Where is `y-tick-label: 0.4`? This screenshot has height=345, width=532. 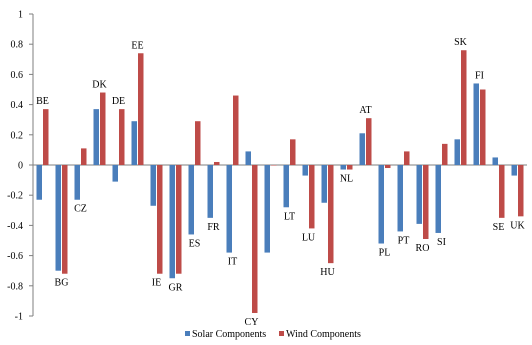
y-tick-label: 0.4 is located at coordinates (17, 105).